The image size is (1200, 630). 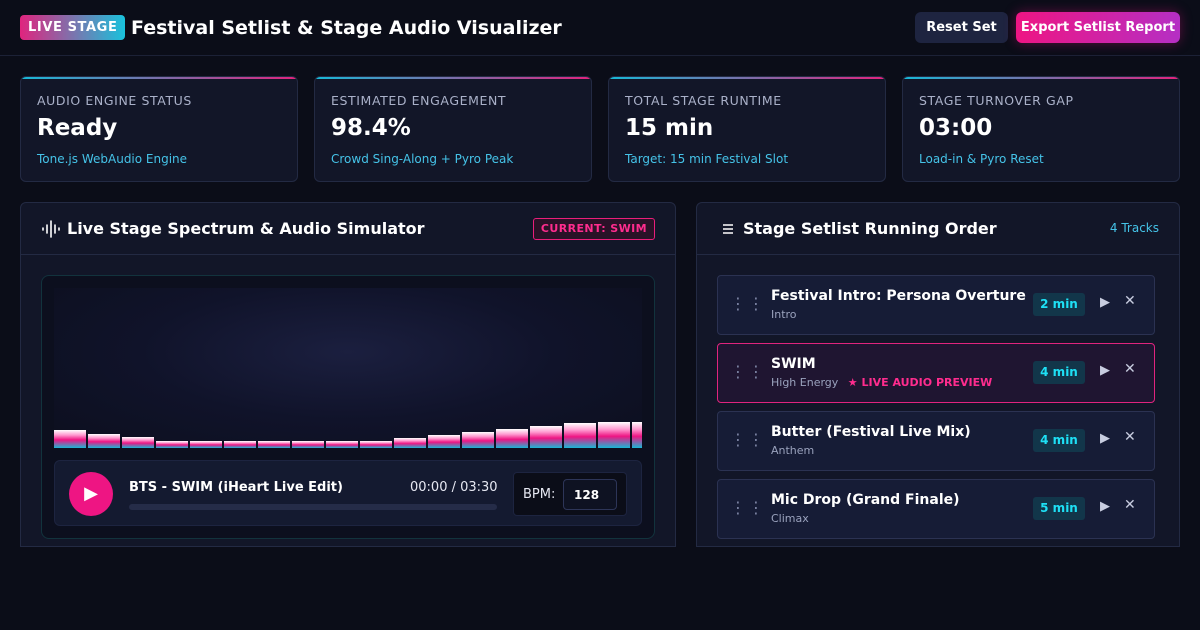 I want to click on export-report-button: Export Setlist Report, so click(x=1098, y=27).